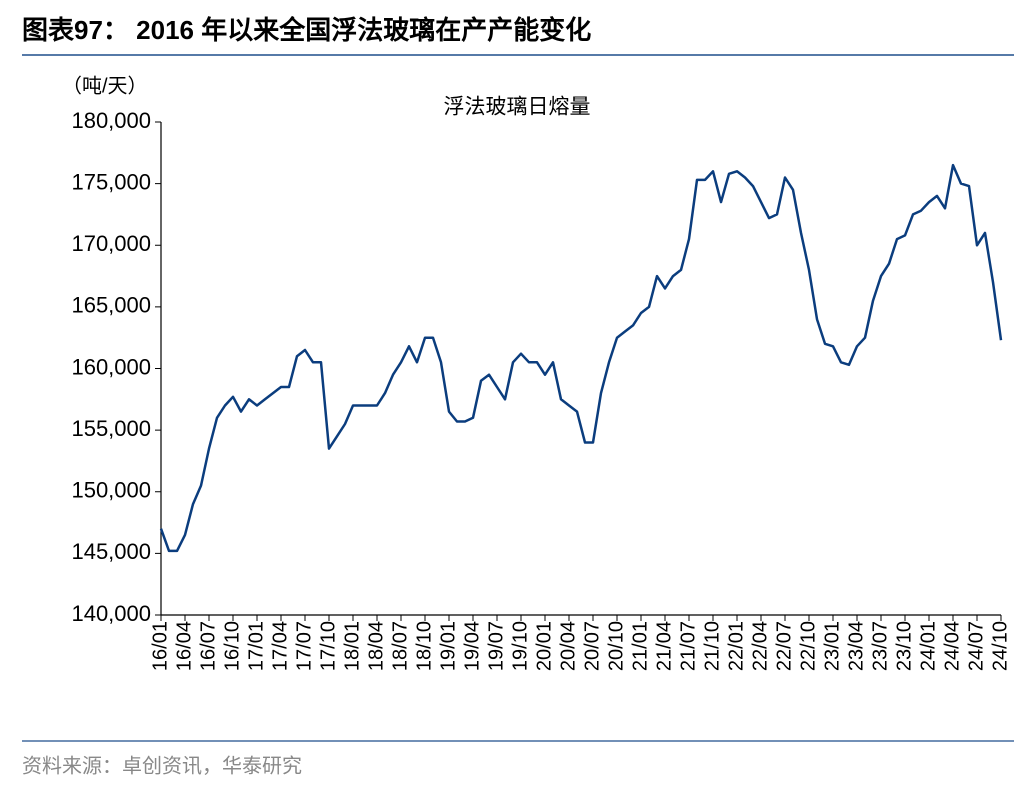  I want to click on x-tick-label: 19/04, so click(472, 646).